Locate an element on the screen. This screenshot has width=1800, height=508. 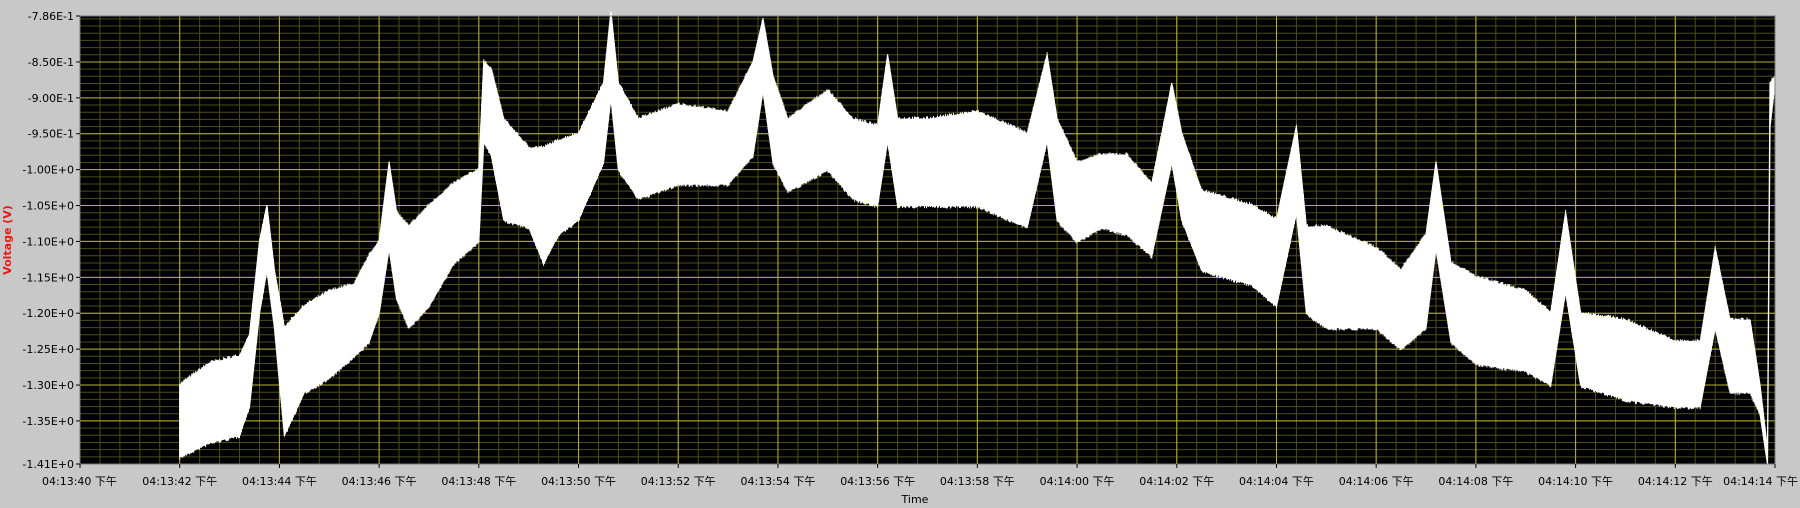
x-tick-label: 04:13:56 下午 is located at coordinates (877, 481).